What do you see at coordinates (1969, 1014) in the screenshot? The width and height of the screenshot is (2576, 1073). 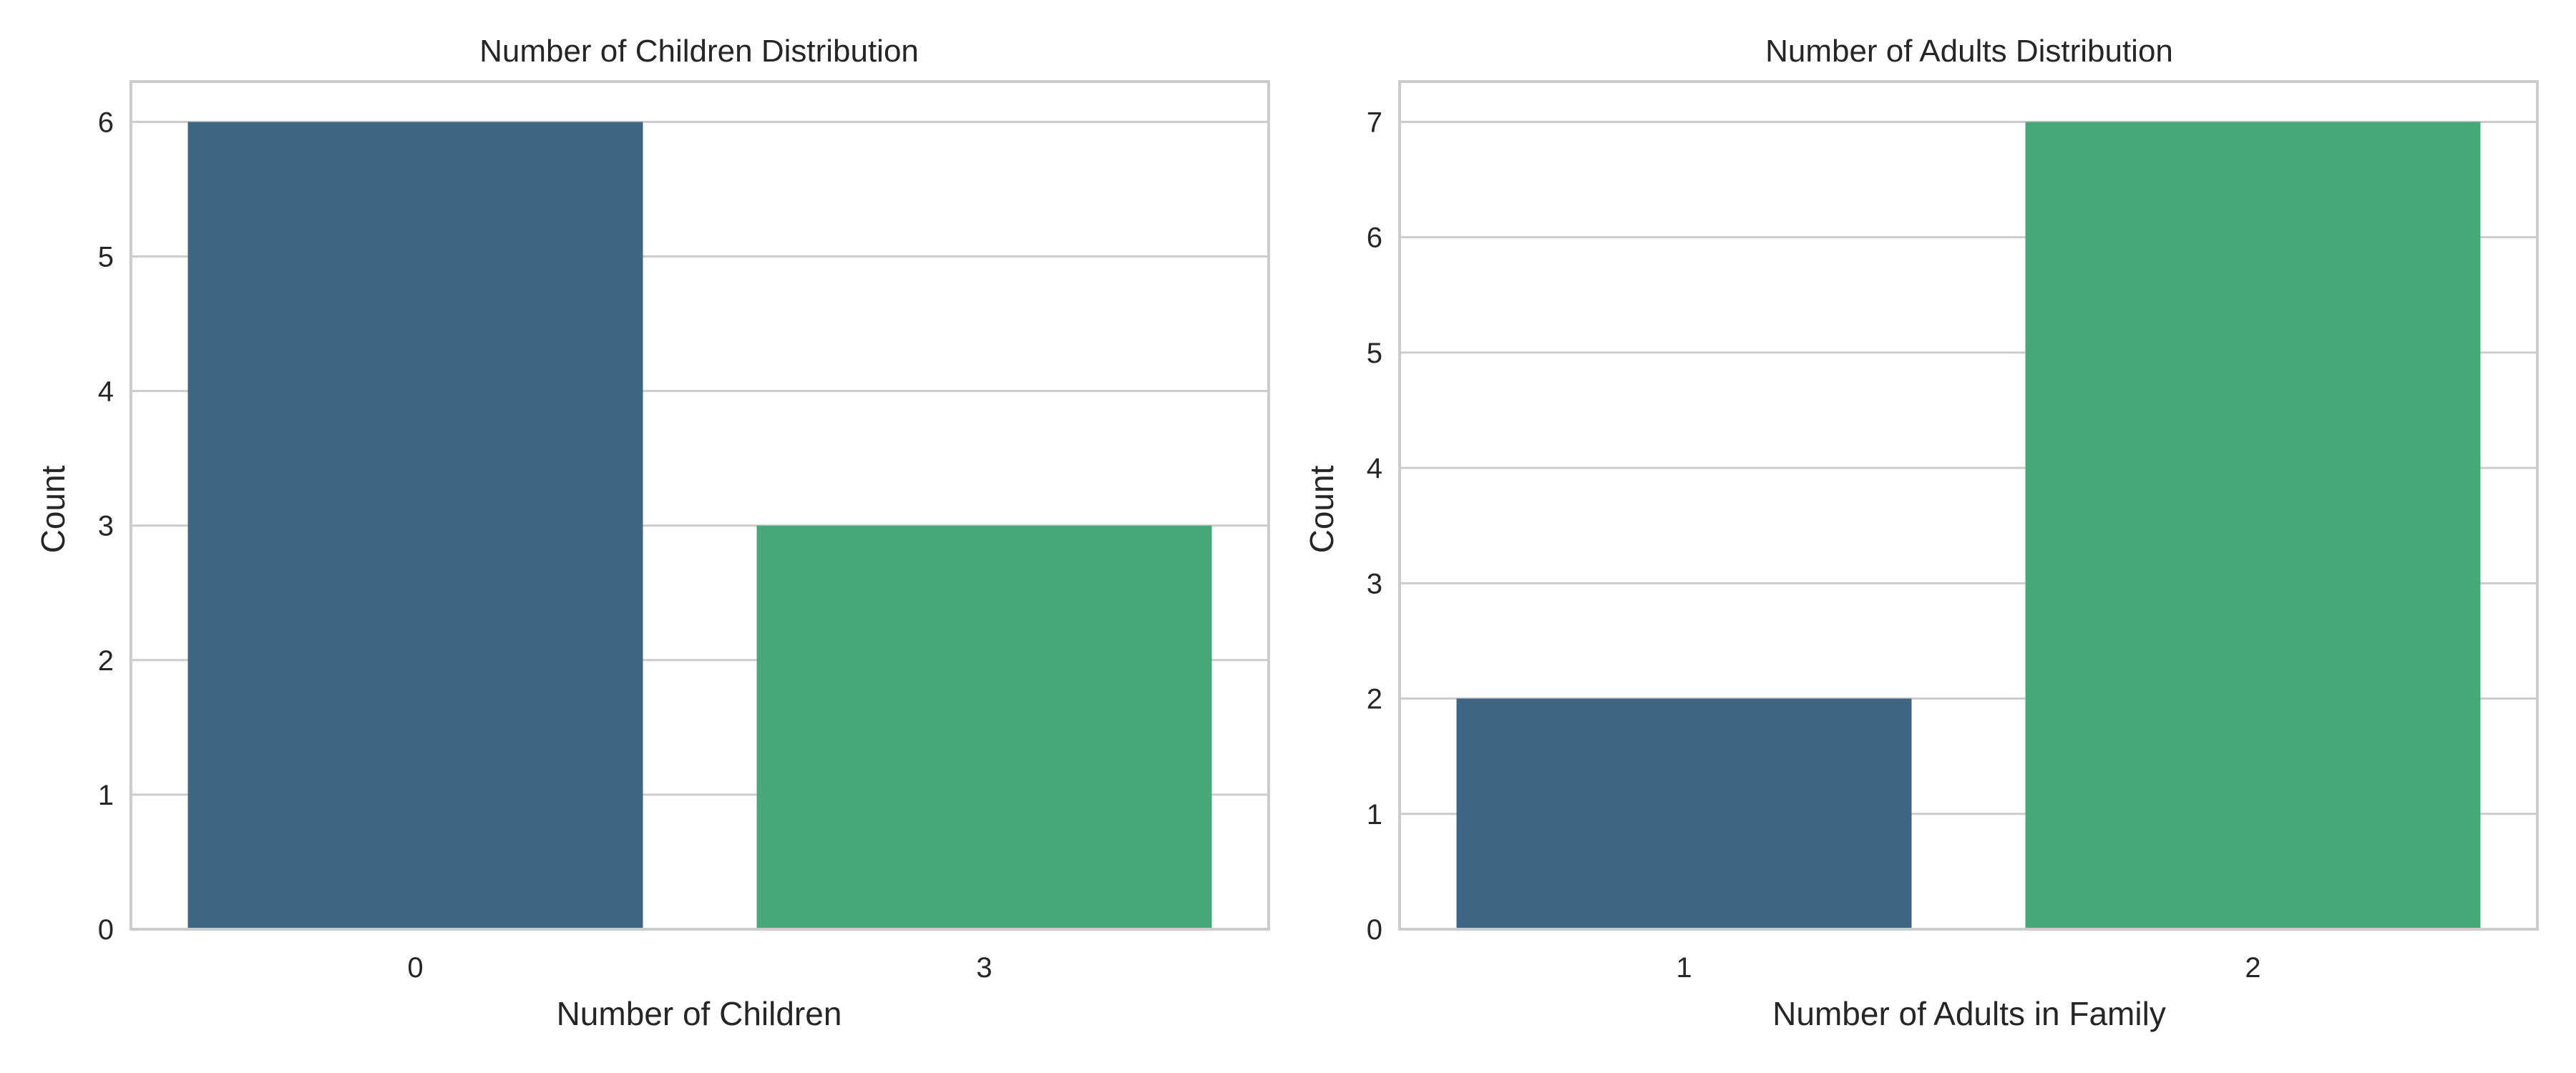 I see `x-axis-label: Number of Adults in Family` at bounding box center [1969, 1014].